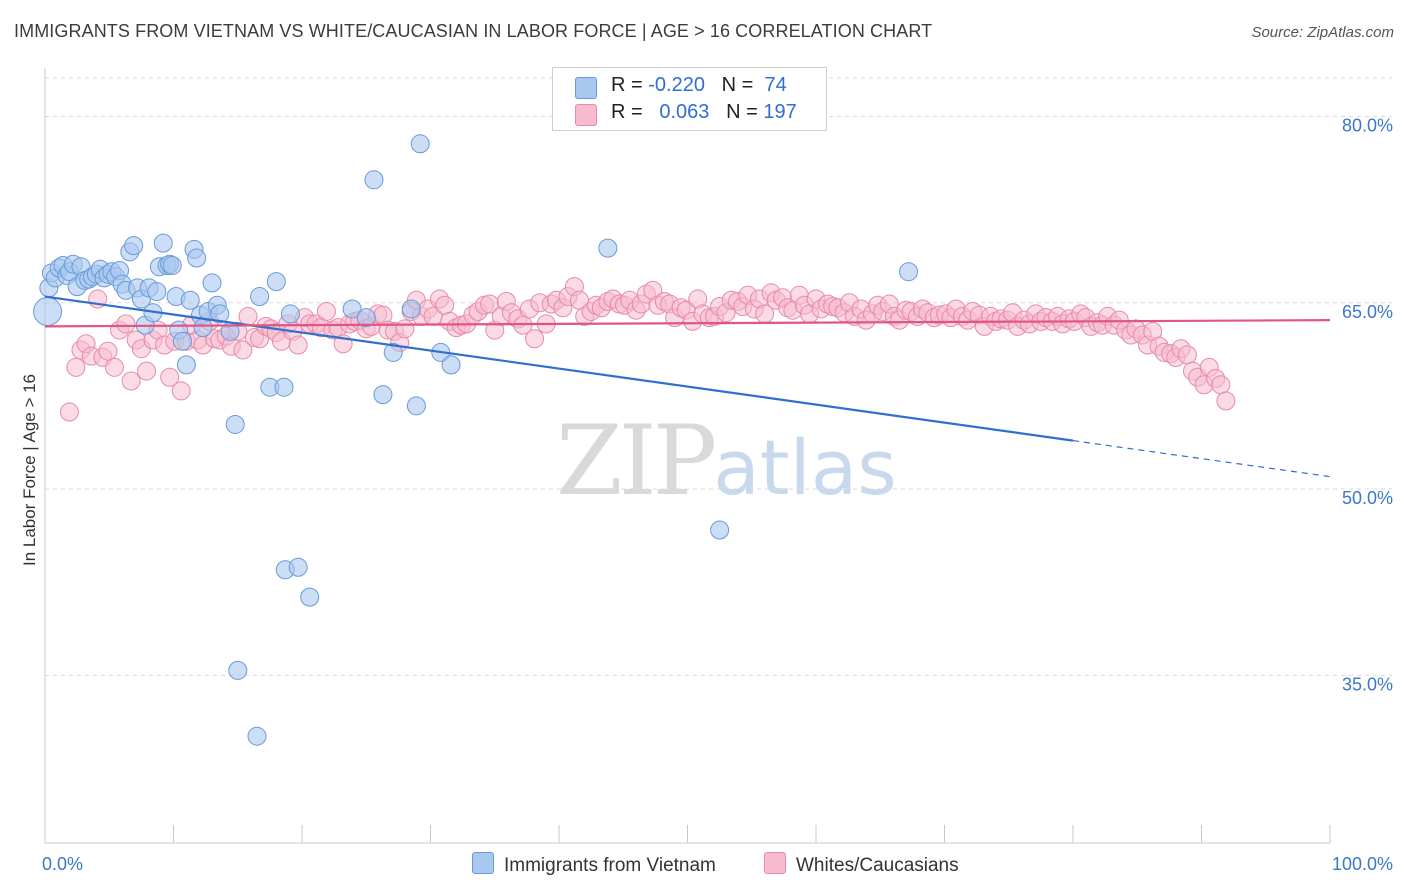 This screenshot has height=892, width=1406. I want to click on series-whites-points, so click(647, 349).